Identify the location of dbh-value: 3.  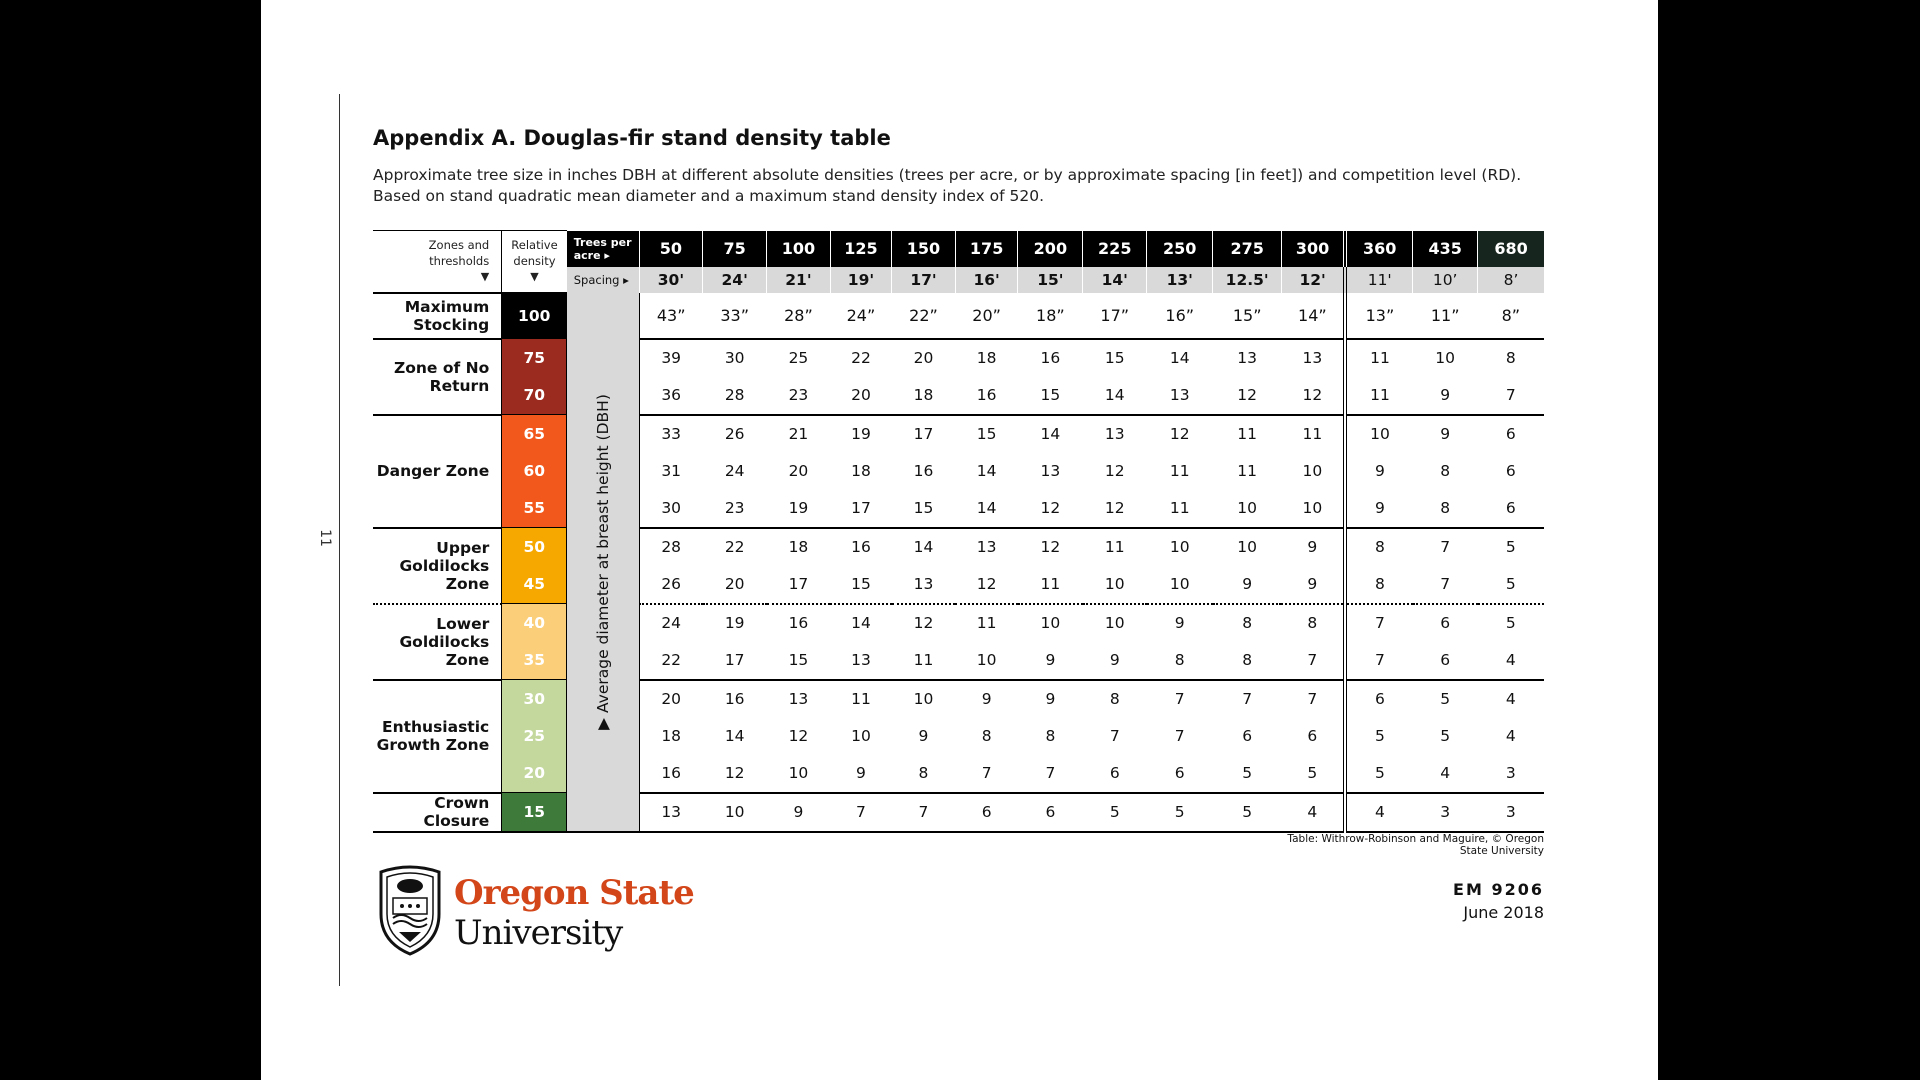
(1510, 812).